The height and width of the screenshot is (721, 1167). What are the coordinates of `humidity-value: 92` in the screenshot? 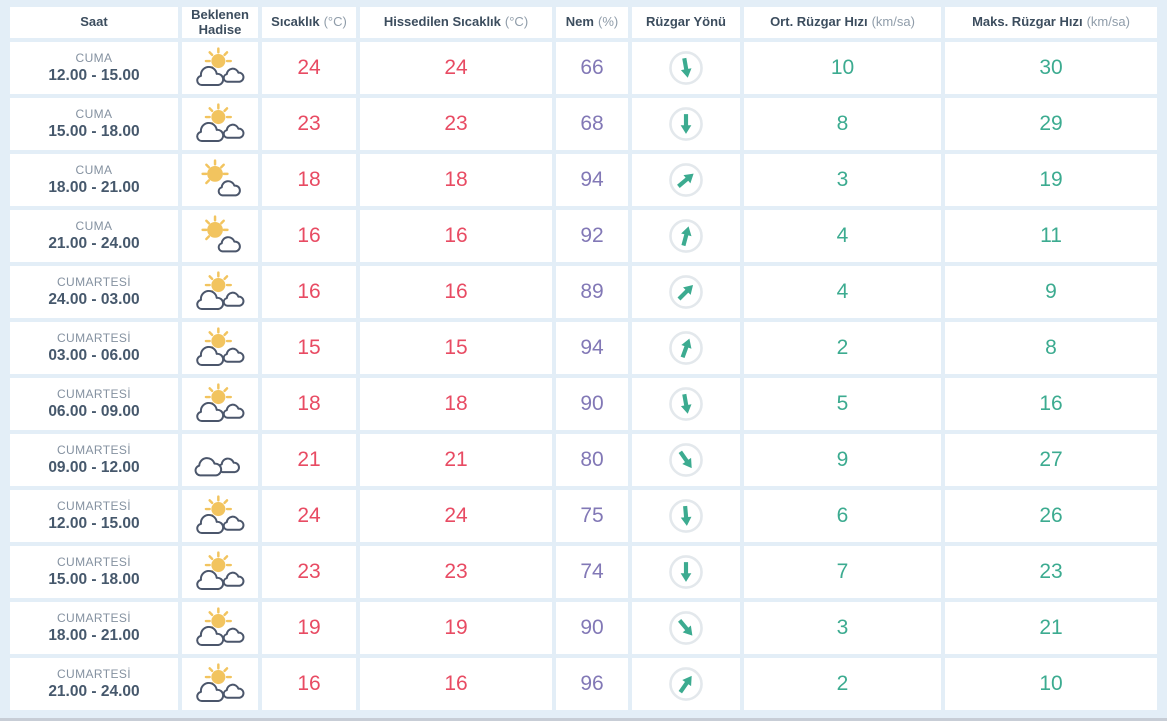 It's located at (592, 235).